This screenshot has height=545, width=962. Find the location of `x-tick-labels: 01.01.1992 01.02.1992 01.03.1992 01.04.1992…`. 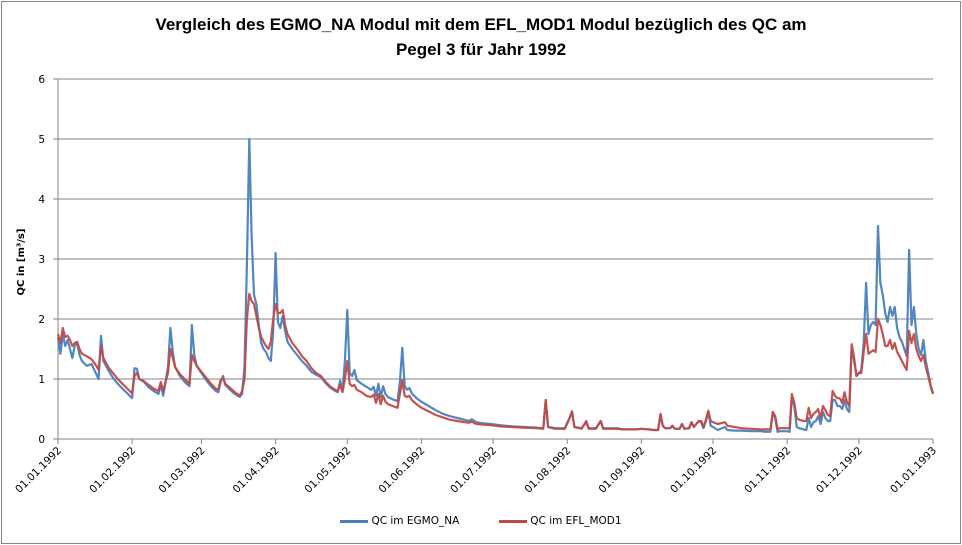

x-tick-labels: 01.01.1992 01.02.1992 01.03.1992 01.04.1992… is located at coordinates (476, 470).